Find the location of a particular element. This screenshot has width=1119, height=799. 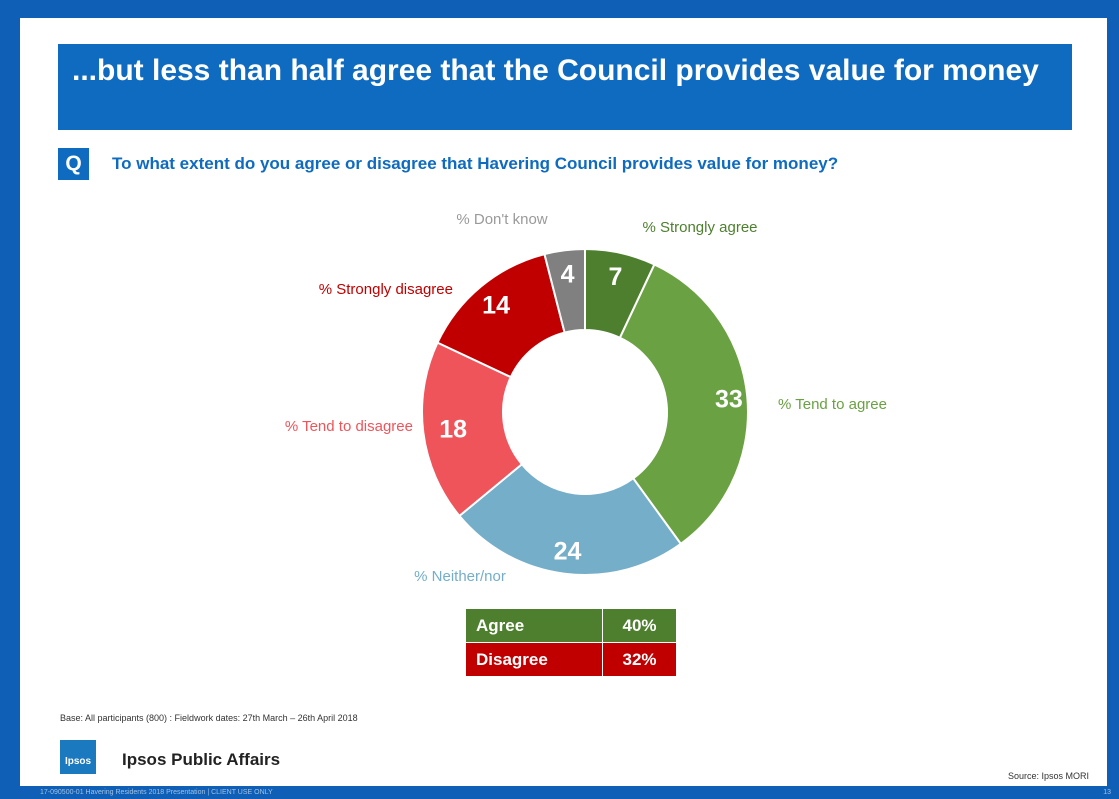

summary-label-disagree: Disagree is located at coordinates (534, 659).